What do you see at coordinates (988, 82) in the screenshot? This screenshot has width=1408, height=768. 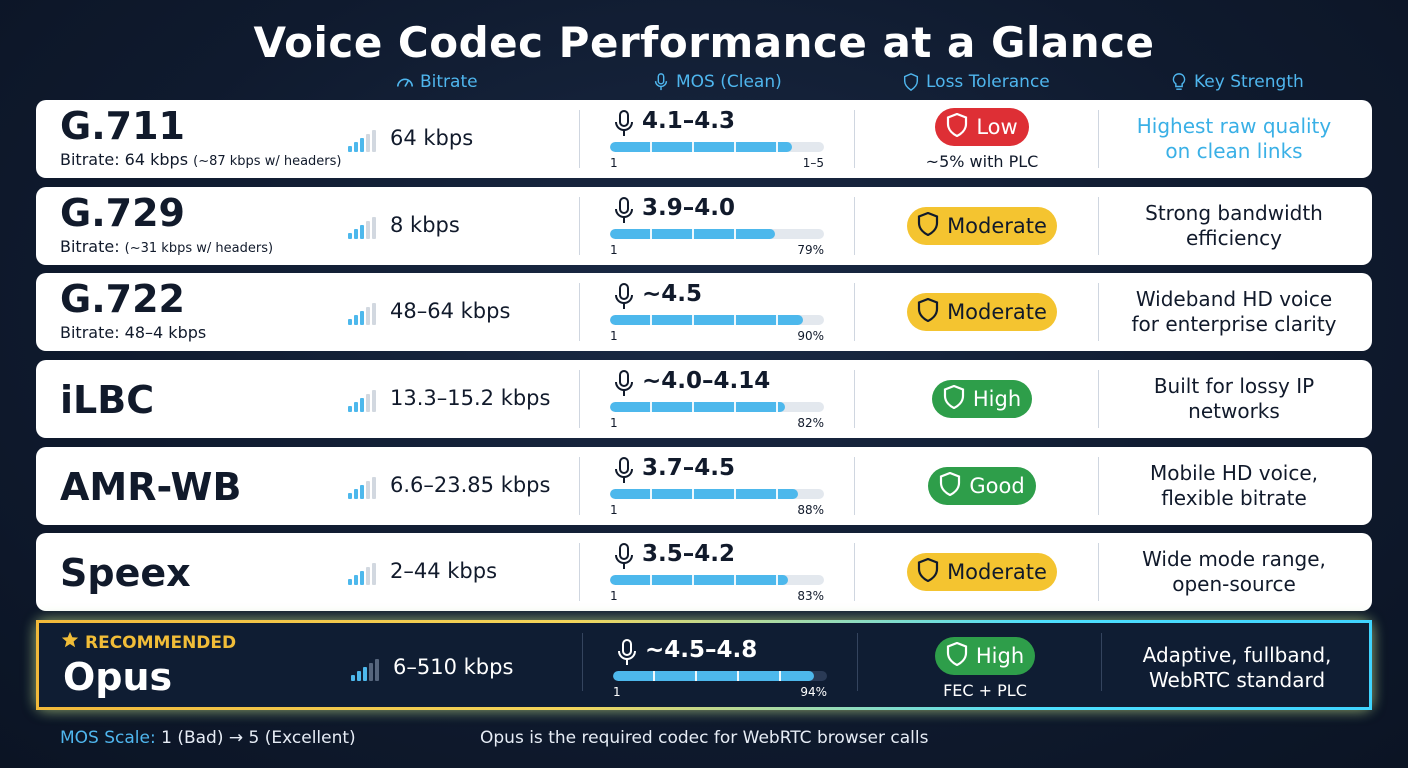 I see `column-label-loss: Loss Tolerance` at bounding box center [988, 82].